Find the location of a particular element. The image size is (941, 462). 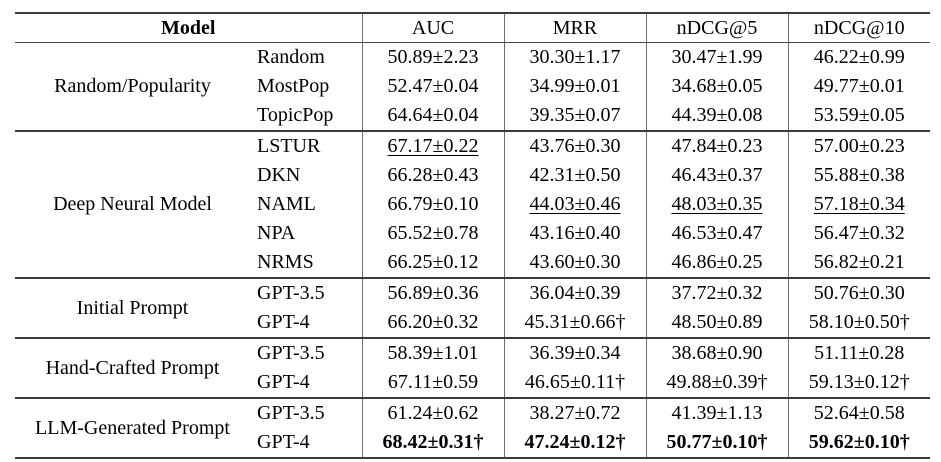

metric-value-cell: 44.03±0.46 is located at coordinates (574, 204).